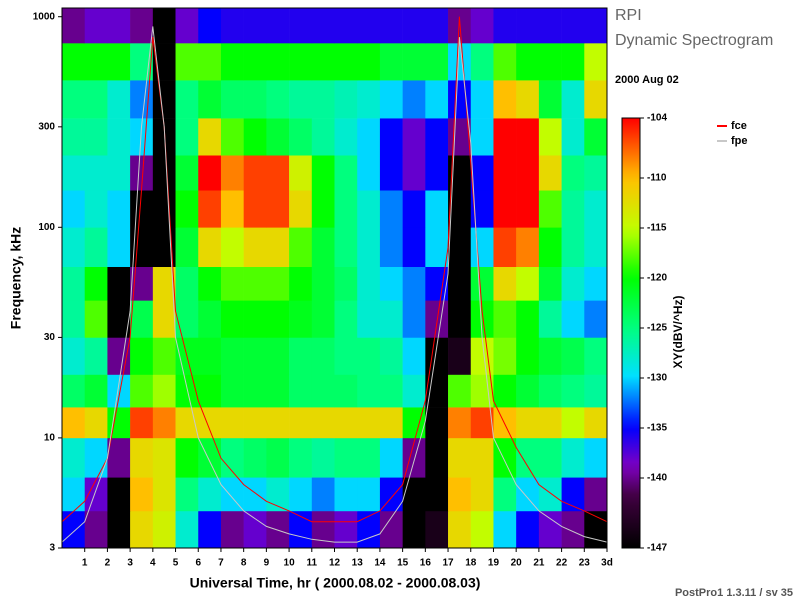  Describe the element at coordinates (85, 563) in the screenshot. I see `x-tick-label: 1` at that location.